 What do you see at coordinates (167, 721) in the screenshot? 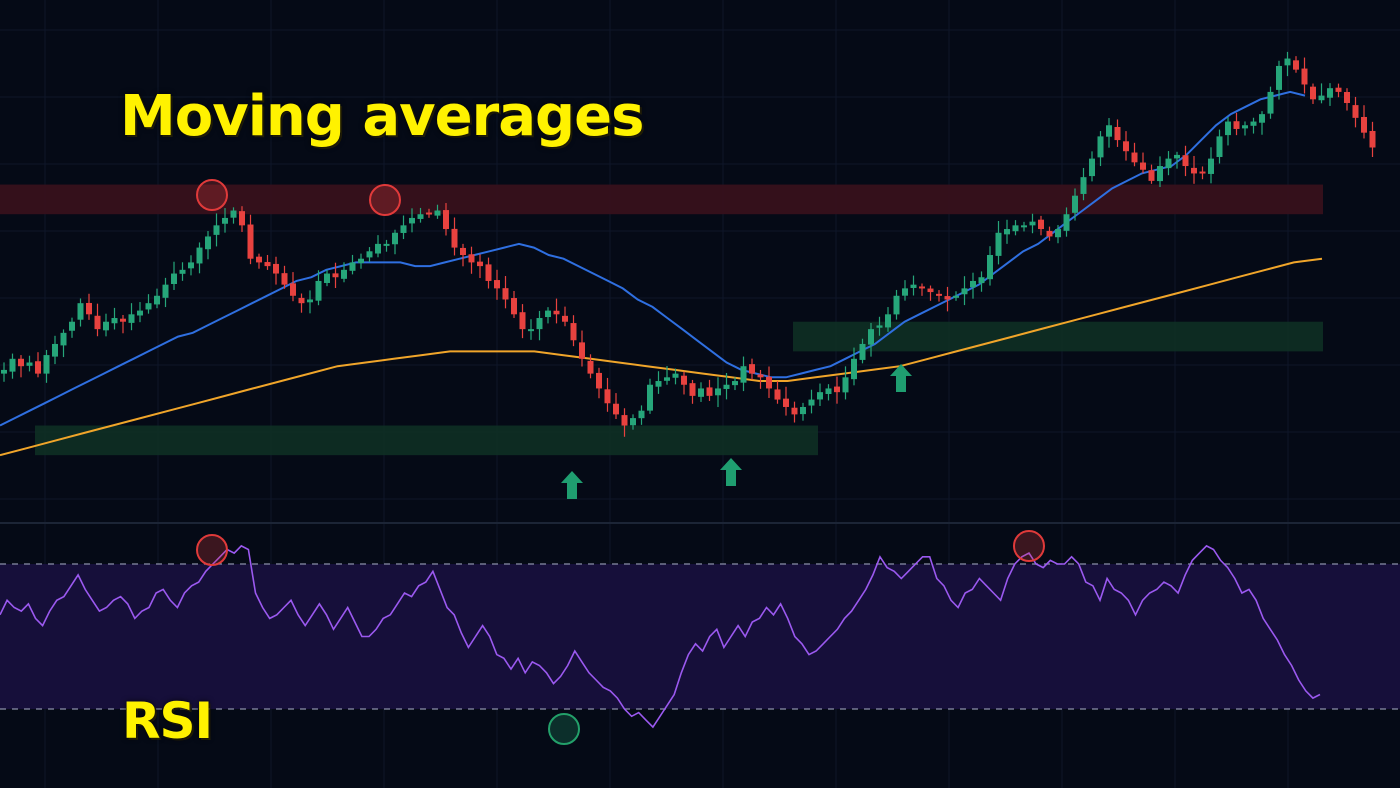
I see `chart-title-rsi: RSI` at bounding box center [167, 721].